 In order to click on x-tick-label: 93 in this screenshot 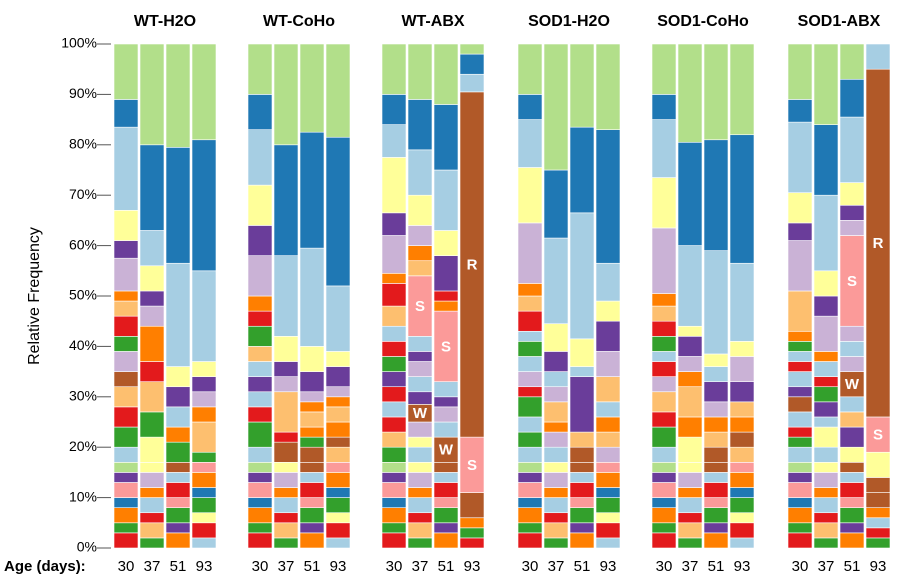, I will do `click(878, 566)`.